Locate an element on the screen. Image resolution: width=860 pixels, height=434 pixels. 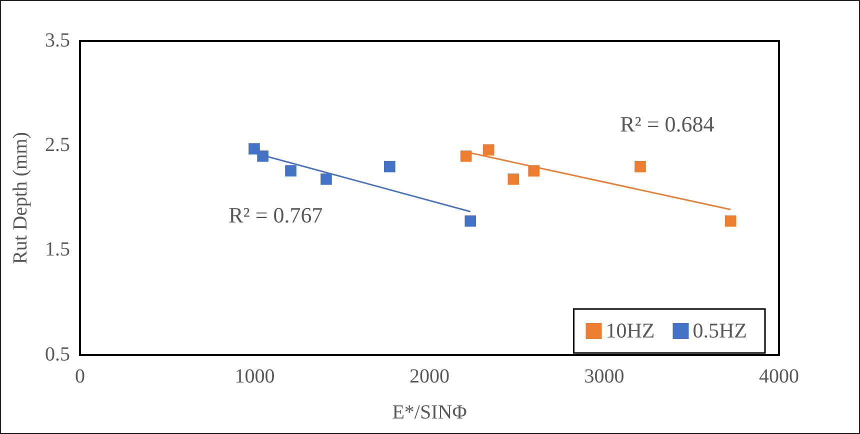
y-tick-label: 3.5 is located at coordinates (57, 40).